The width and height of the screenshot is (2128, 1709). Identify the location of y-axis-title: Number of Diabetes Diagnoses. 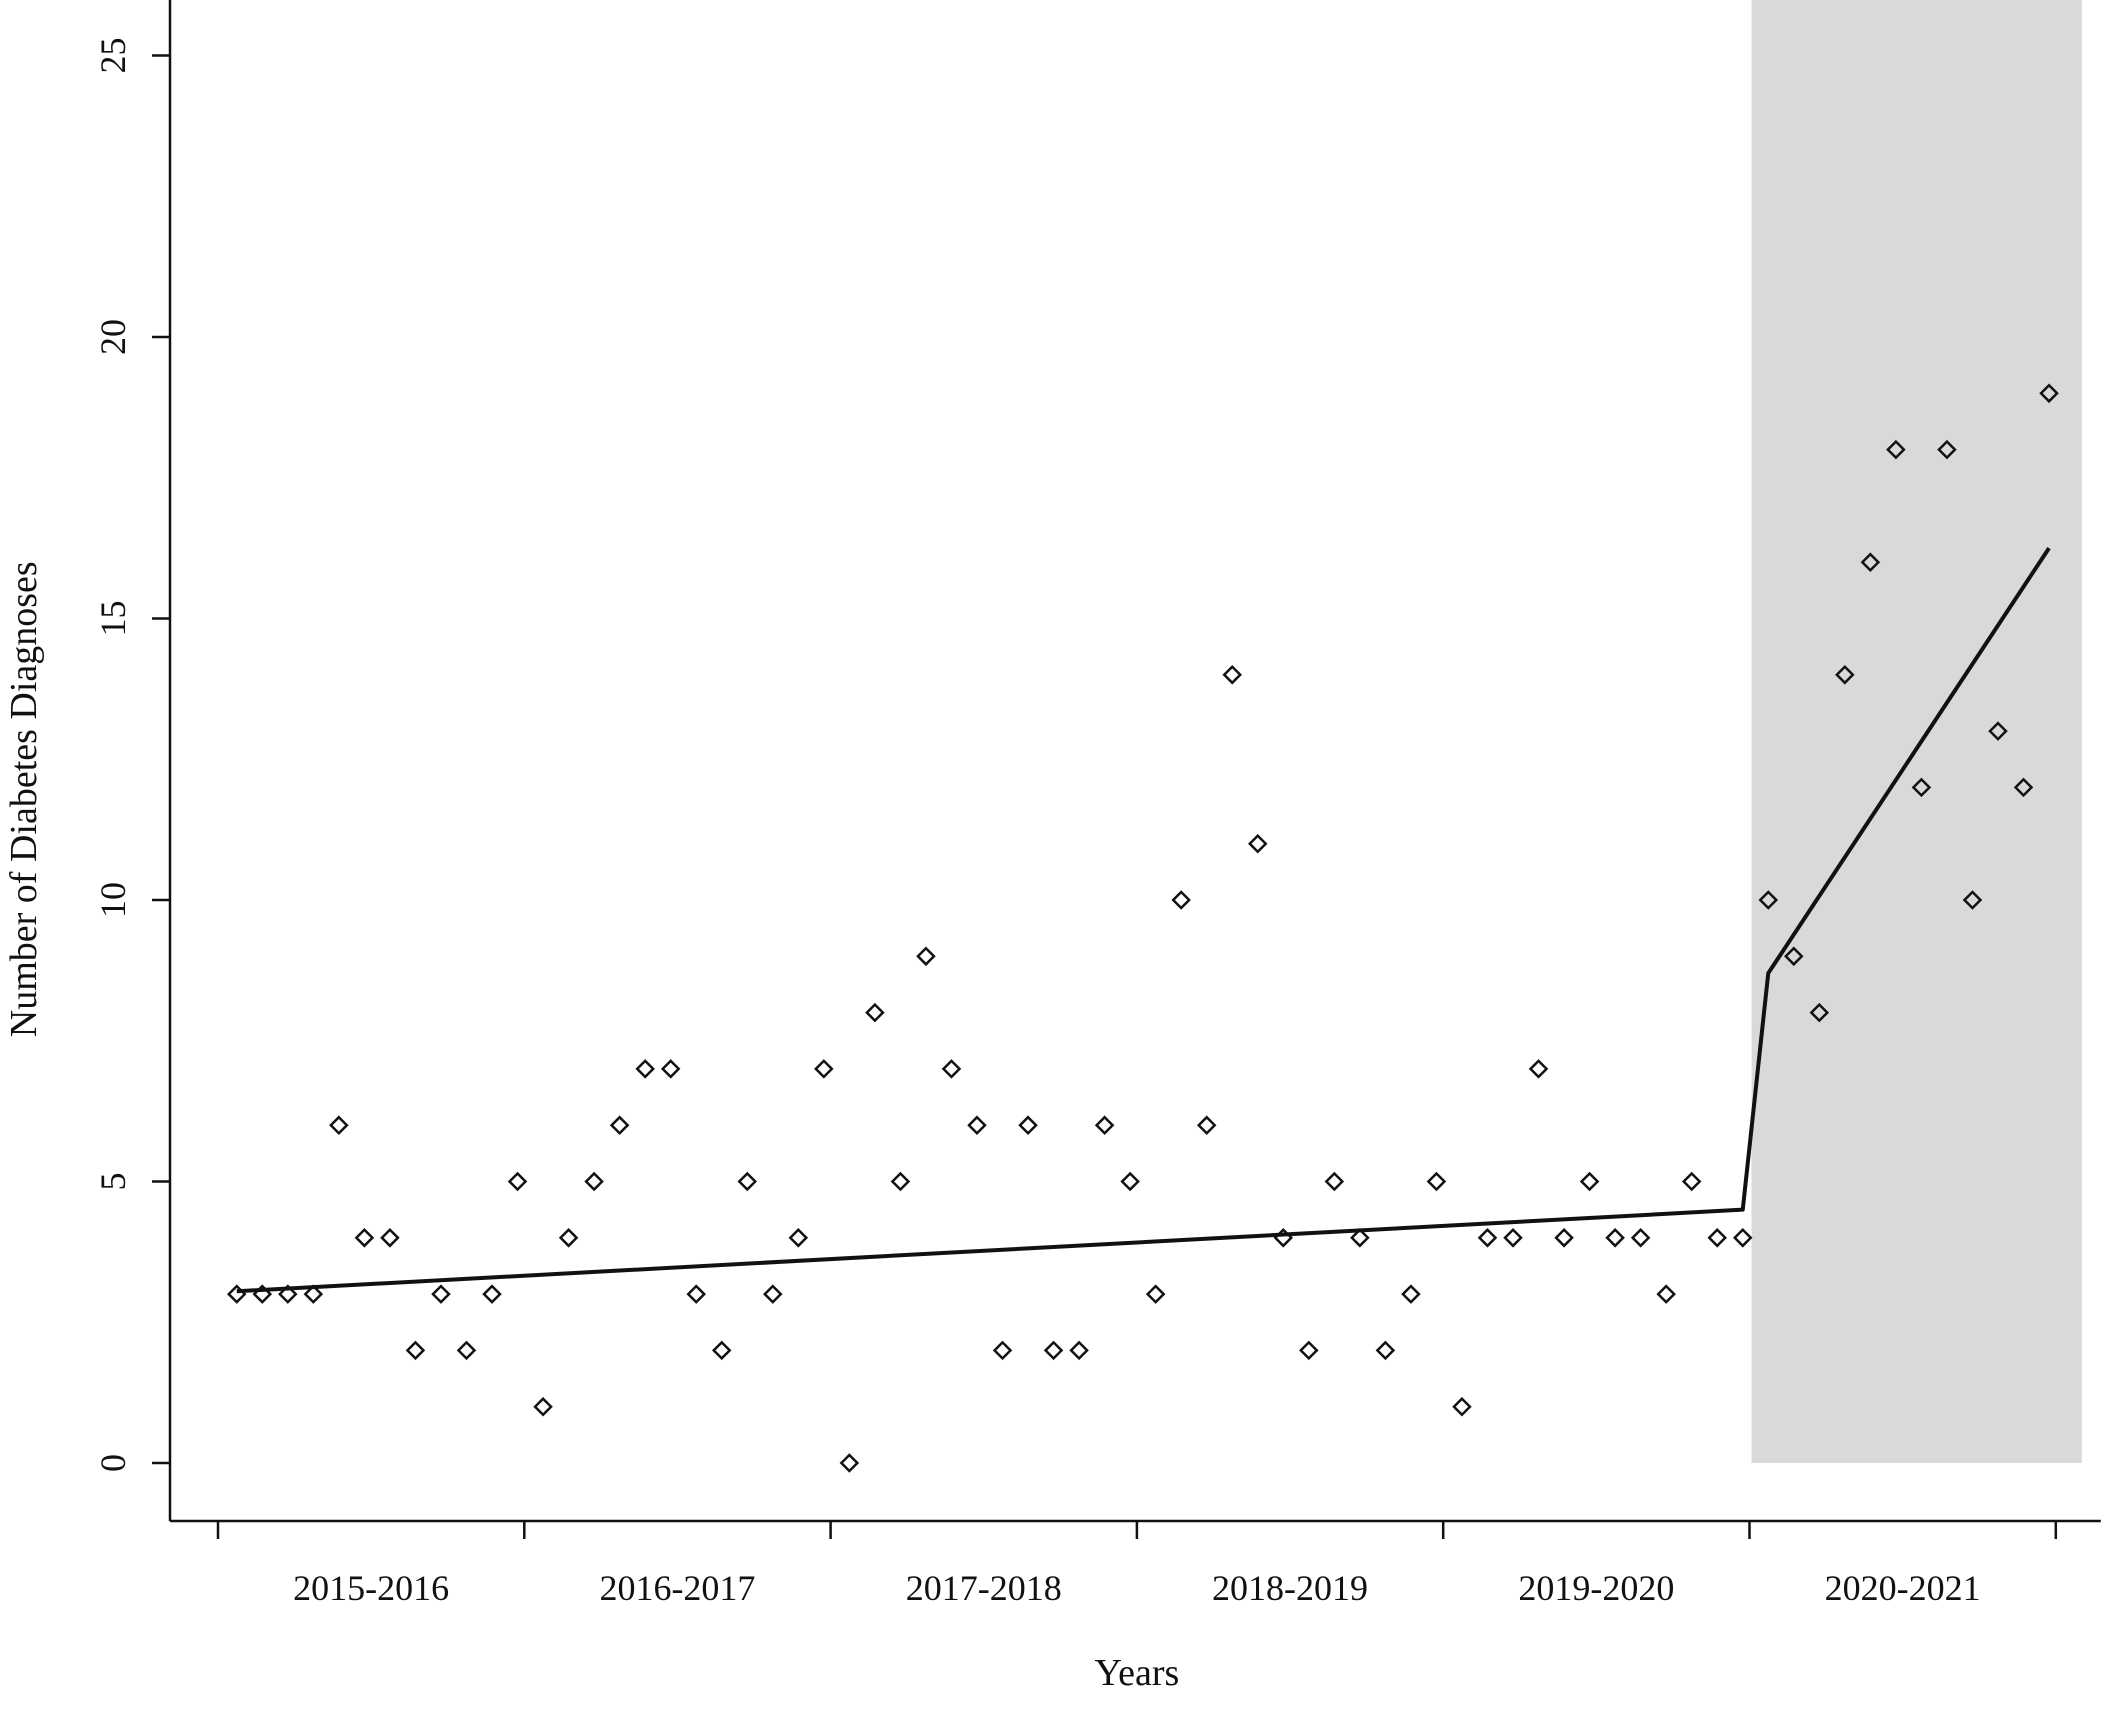
(24, 799).